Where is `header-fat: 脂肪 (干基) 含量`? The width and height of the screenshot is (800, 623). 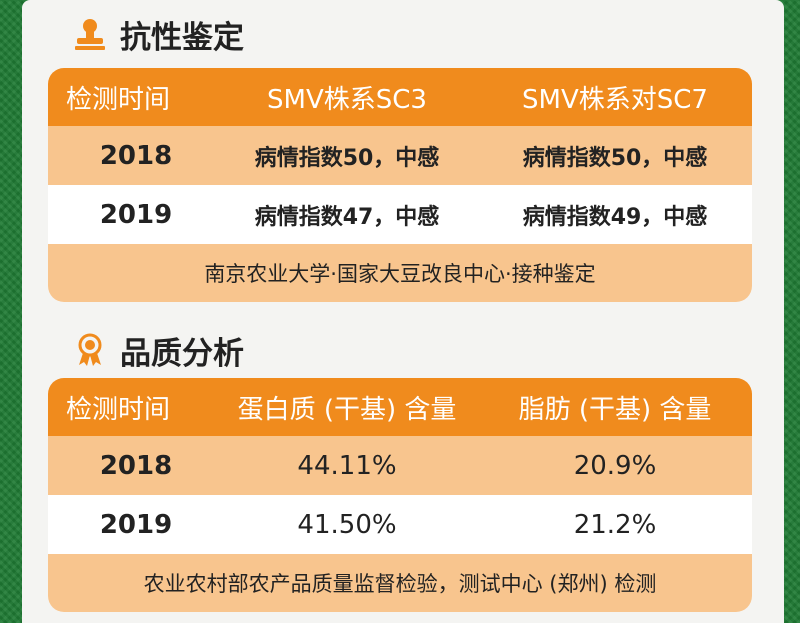
header-fat: 脂肪 (干基) 含量 is located at coordinates (615, 409).